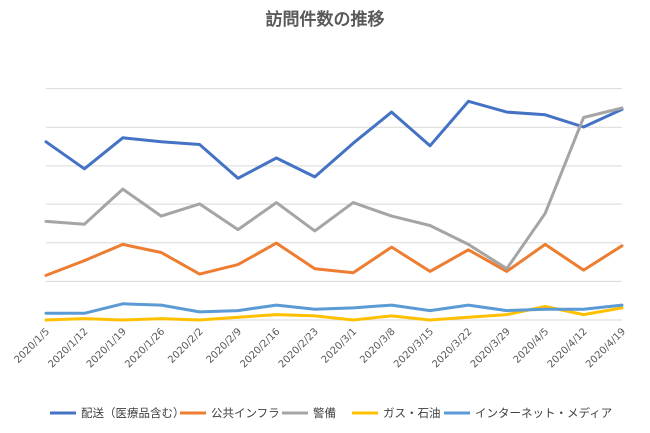  Describe the element at coordinates (225, 346) in the screenshot. I see `x-tick-label: 2020/2/9` at that location.